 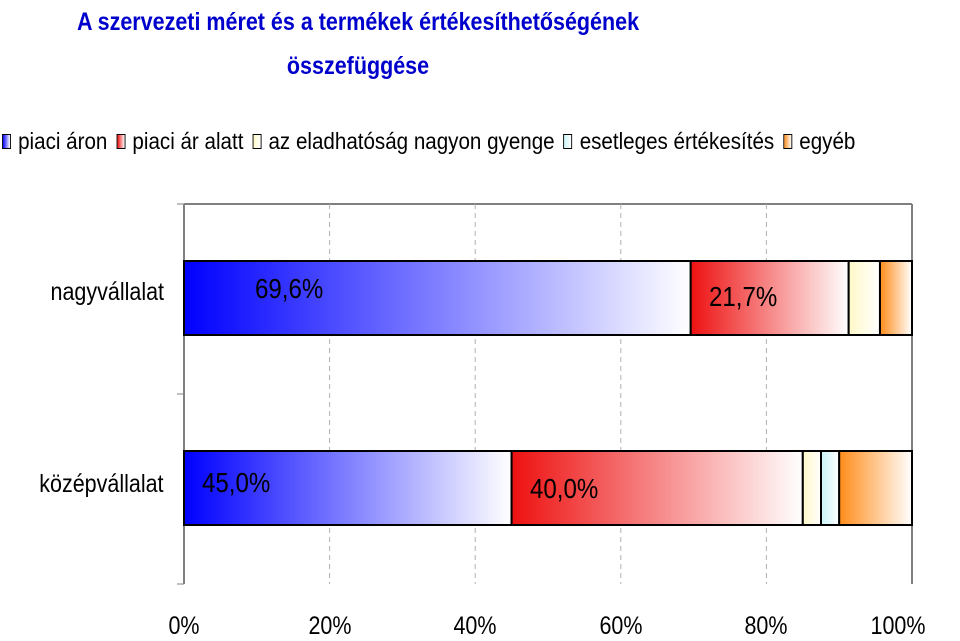 I want to click on chart-title-line-2: összefüggése, so click(x=358, y=66).